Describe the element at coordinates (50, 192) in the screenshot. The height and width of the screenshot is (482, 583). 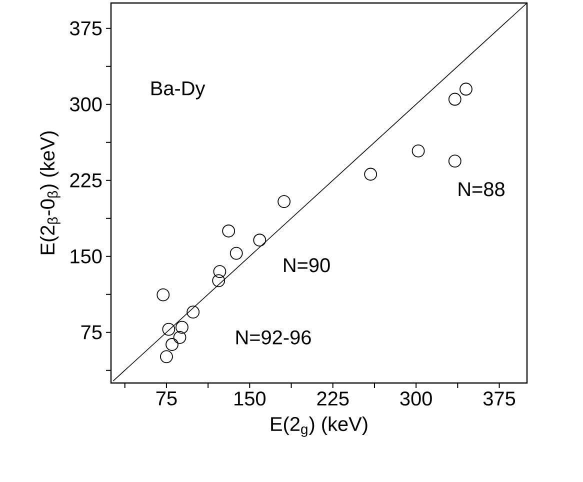
I see `y-axis-title: E(2$_{β}$-0$_{β}$) (keV)` at that location.